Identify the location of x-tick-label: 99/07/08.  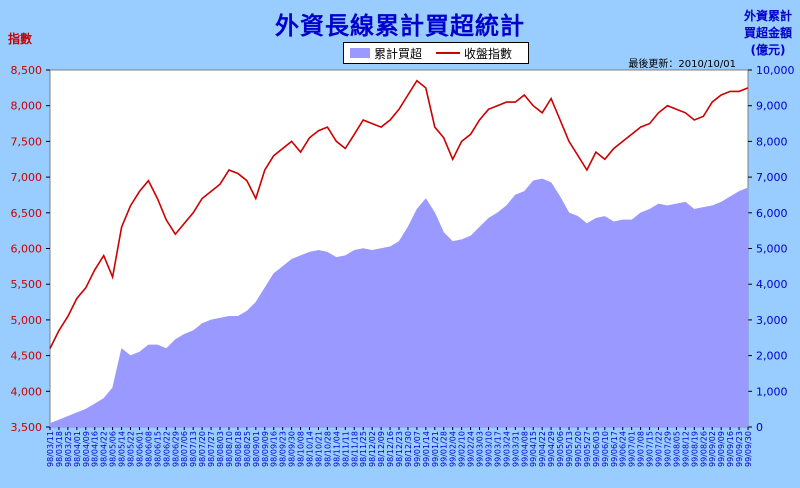
(641, 449).